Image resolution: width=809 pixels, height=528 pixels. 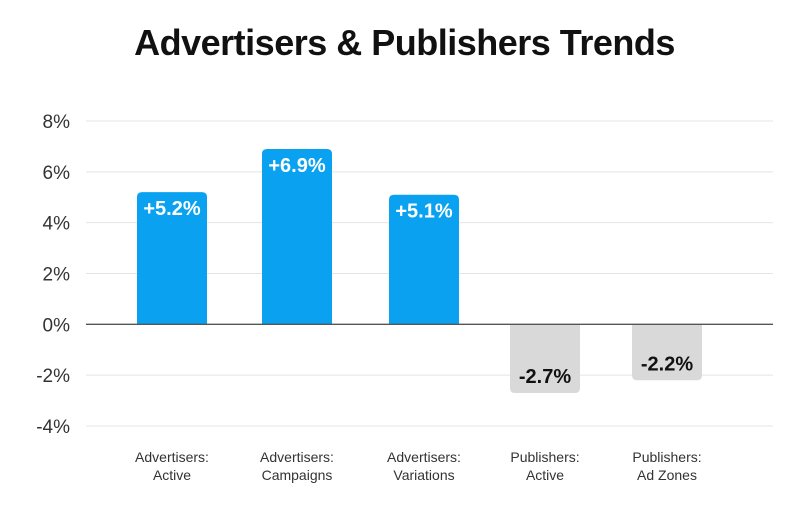 I want to click on y-tick-label: 6%, so click(x=57, y=173).